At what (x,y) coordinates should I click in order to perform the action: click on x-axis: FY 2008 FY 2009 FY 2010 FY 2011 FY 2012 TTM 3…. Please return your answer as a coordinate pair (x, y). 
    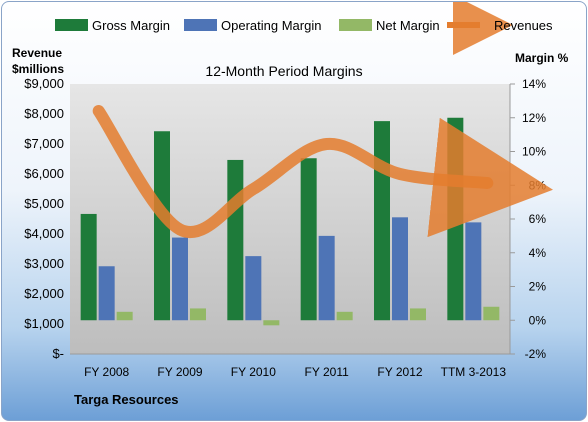
    Looking at the image, I should click on (295, 372).